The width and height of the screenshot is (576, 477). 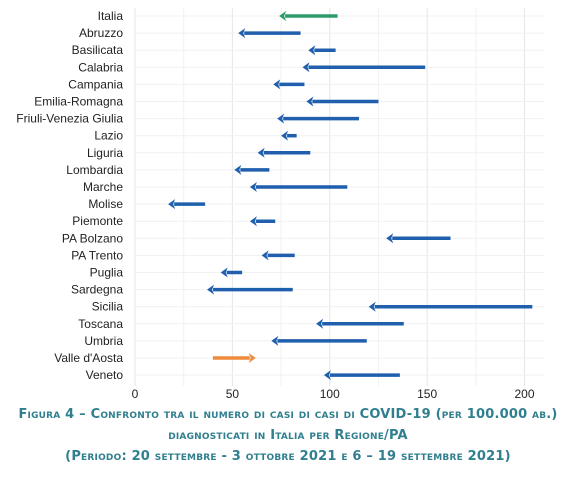 I want to click on figure-caption-line-2: diagnosticati in Italia per Regione/PA, so click(x=288, y=435).